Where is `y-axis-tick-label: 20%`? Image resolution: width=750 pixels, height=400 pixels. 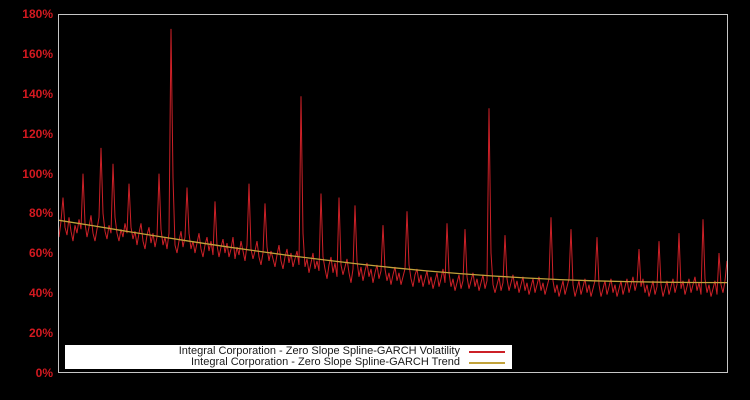
y-axis-tick-label: 20% is located at coordinates (40, 333).